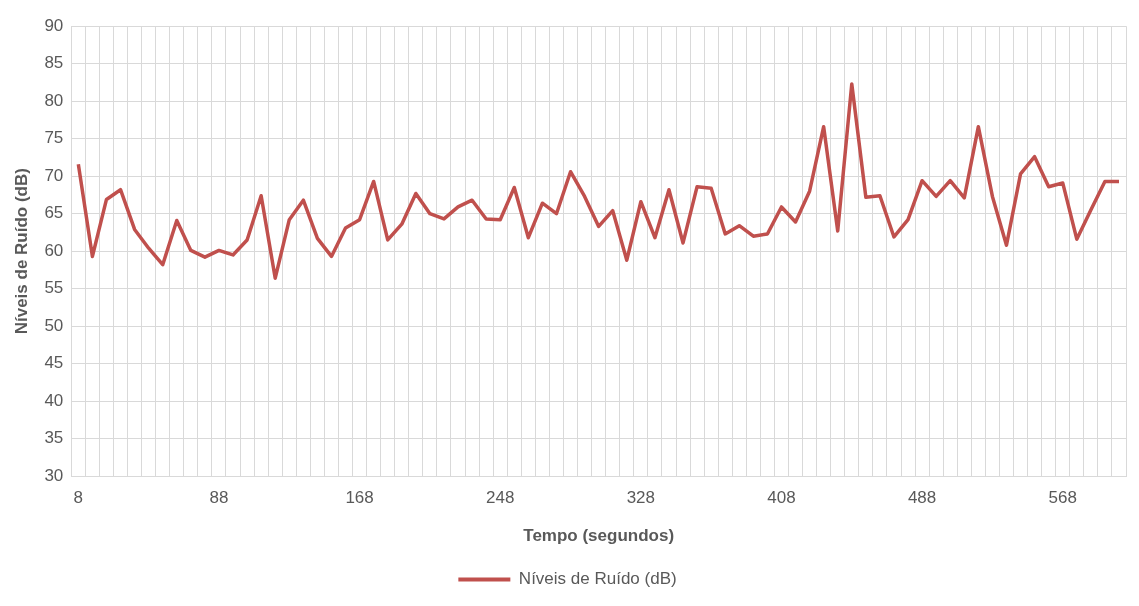 The height and width of the screenshot is (606, 1139). Describe the element at coordinates (78, 498) in the screenshot. I see `x-tick-label: 8` at that location.